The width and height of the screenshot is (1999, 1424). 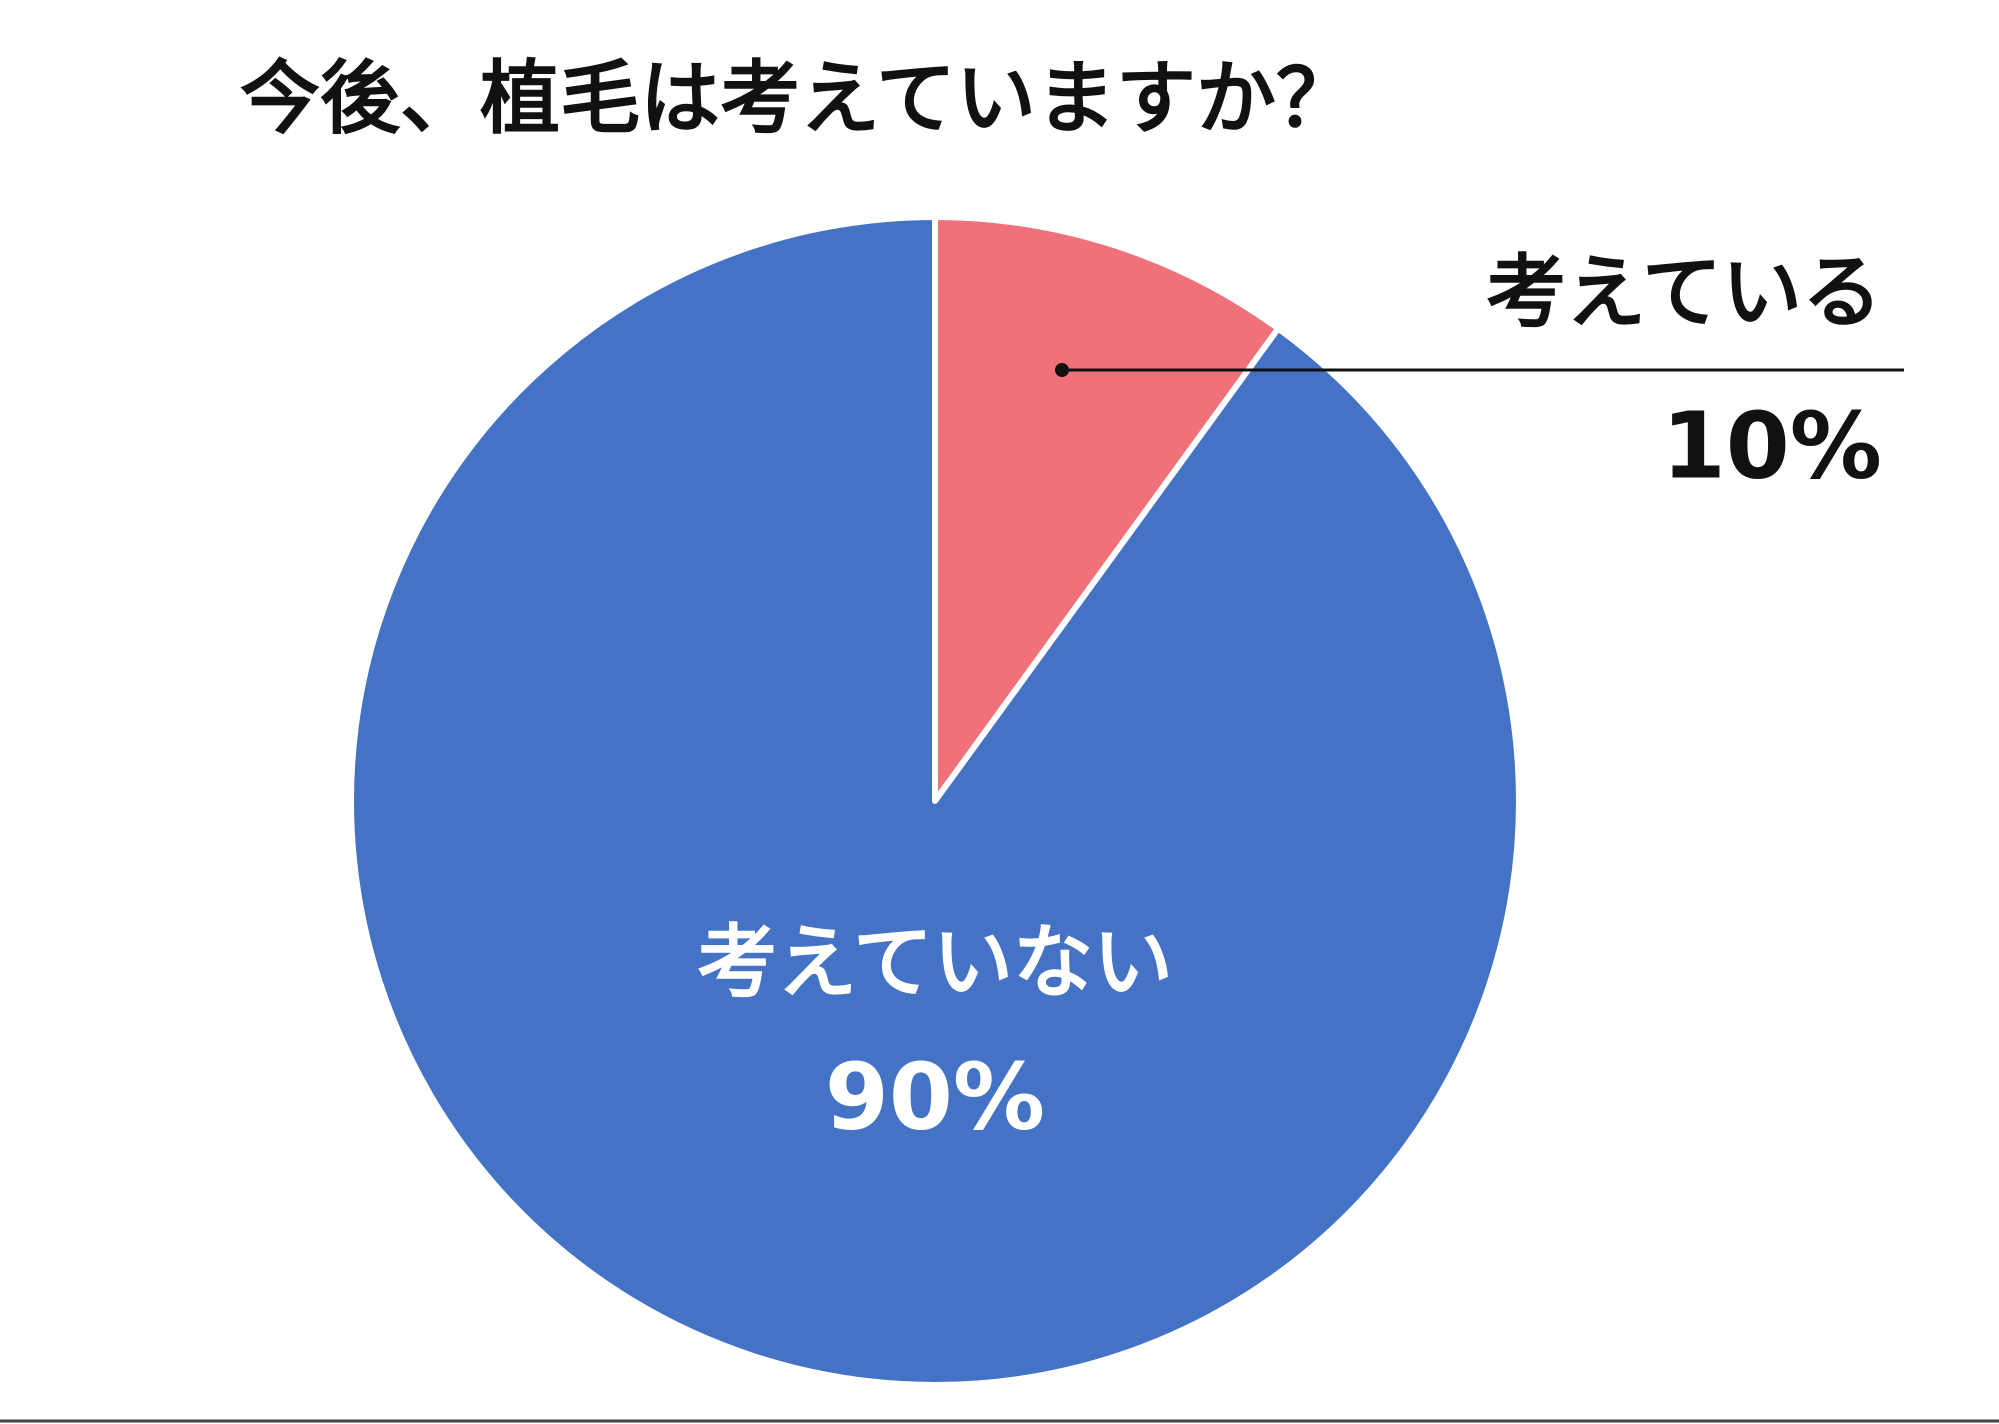 I want to click on value-label: 10%, so click(x=1772, y=445).